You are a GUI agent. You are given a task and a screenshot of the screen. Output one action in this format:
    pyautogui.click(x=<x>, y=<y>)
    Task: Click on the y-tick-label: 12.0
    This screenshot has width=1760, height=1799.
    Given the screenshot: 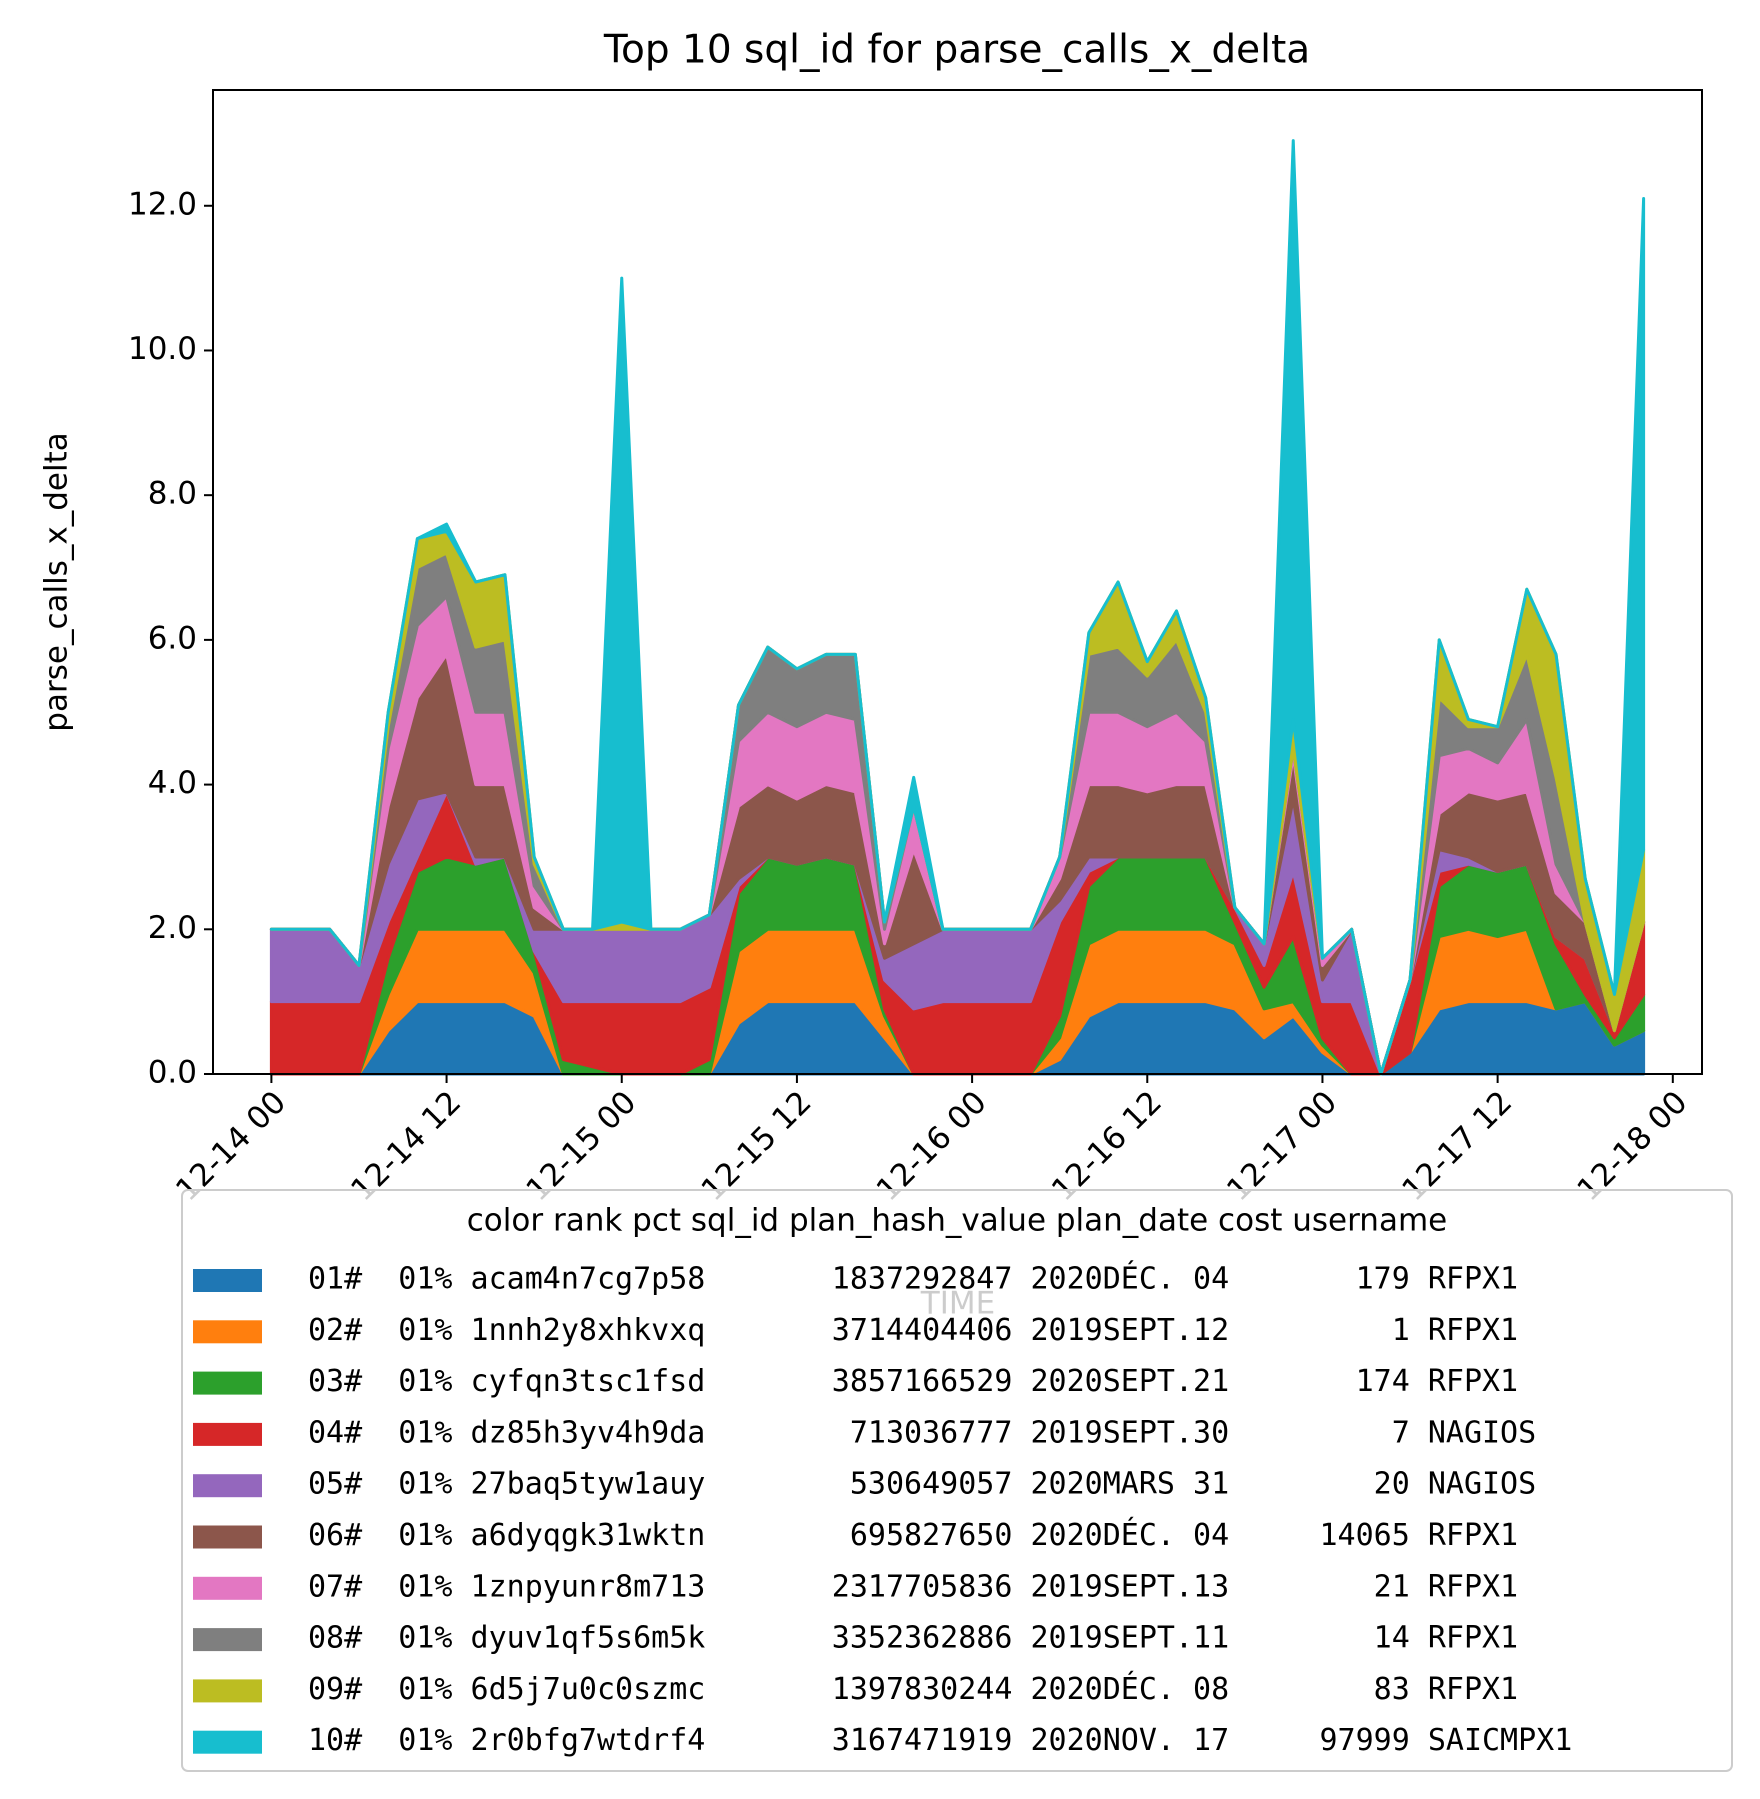 What is the action you would take?
    pyautogui.click(x=162, y=204)
    